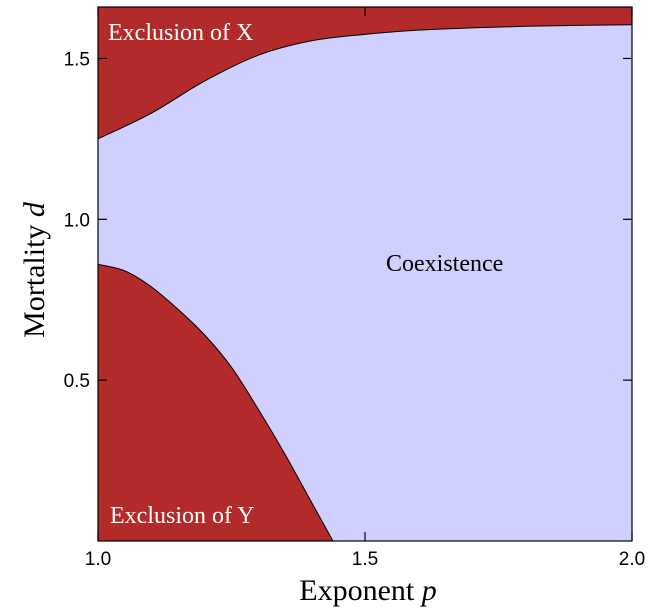 This screenshot has height=610, width=649. Describe the element at coordinates (98, 559) in the screenshot. I see `x-tick-label: 1.0` at that location.